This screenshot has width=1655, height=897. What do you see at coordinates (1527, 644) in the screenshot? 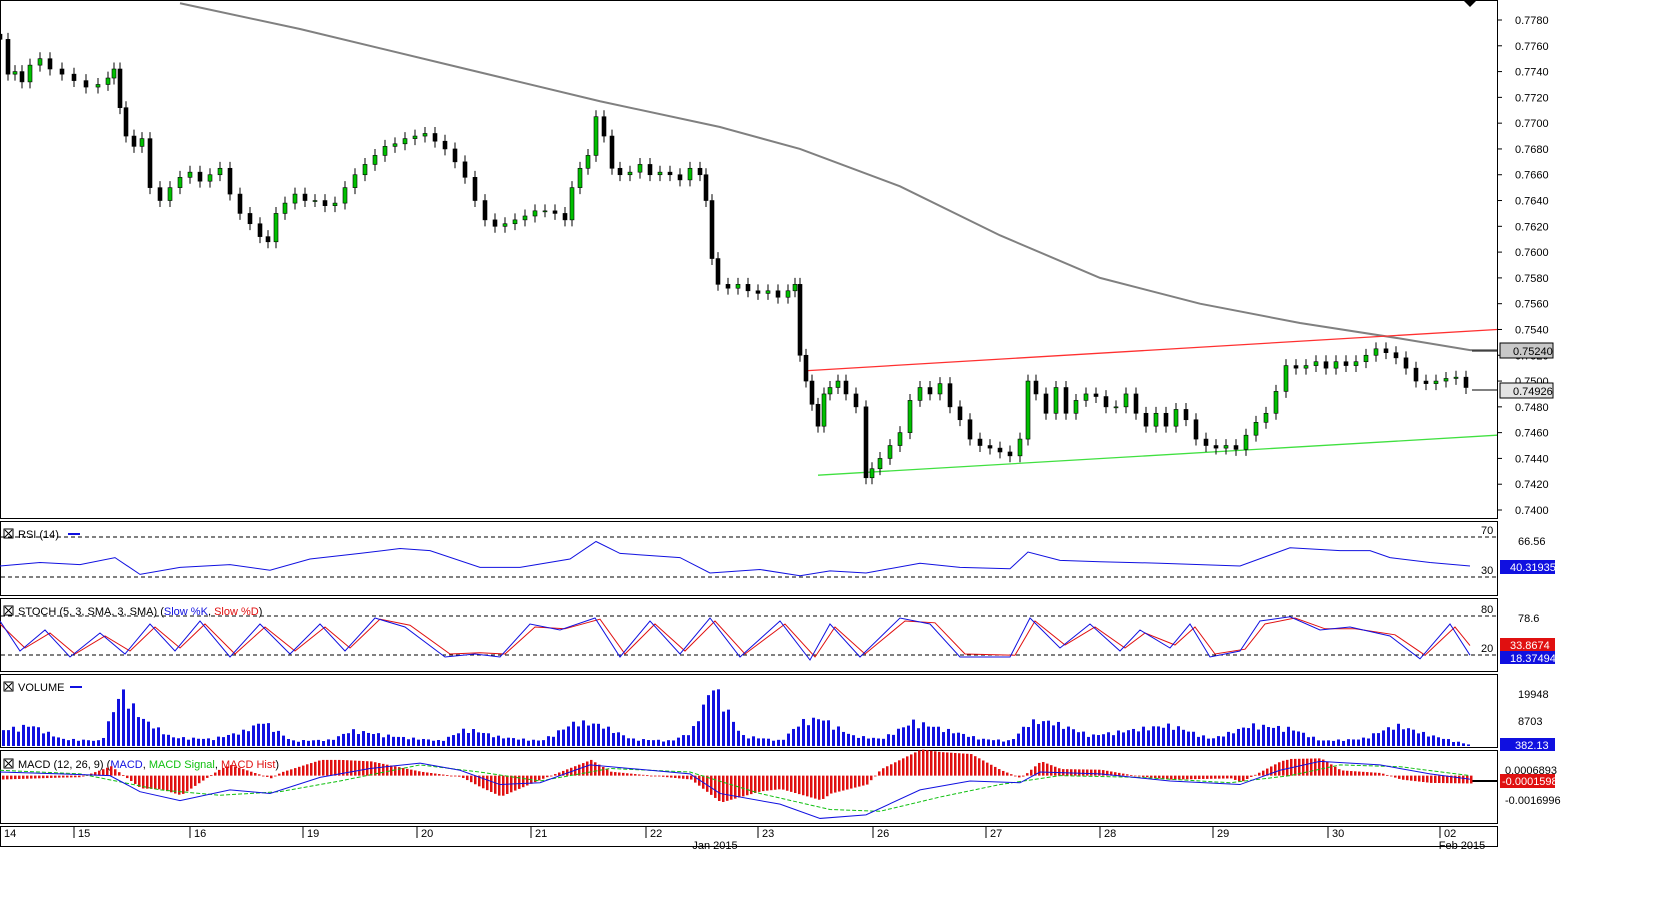
I see `stoch-d-box` at bounding box center [1527, 644].